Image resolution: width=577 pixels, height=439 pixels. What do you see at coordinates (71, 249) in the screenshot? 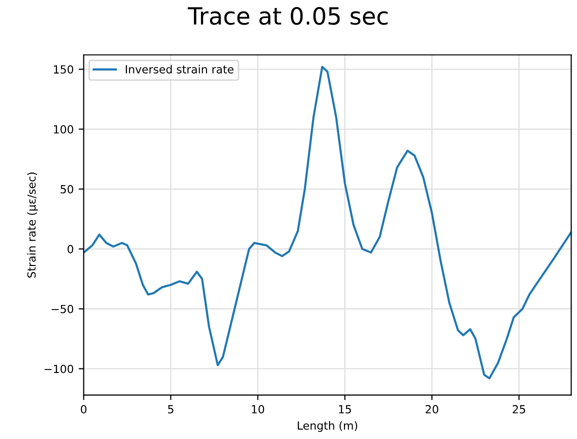
I see `y-tick-label: 0` at bounding box center [71, 249].